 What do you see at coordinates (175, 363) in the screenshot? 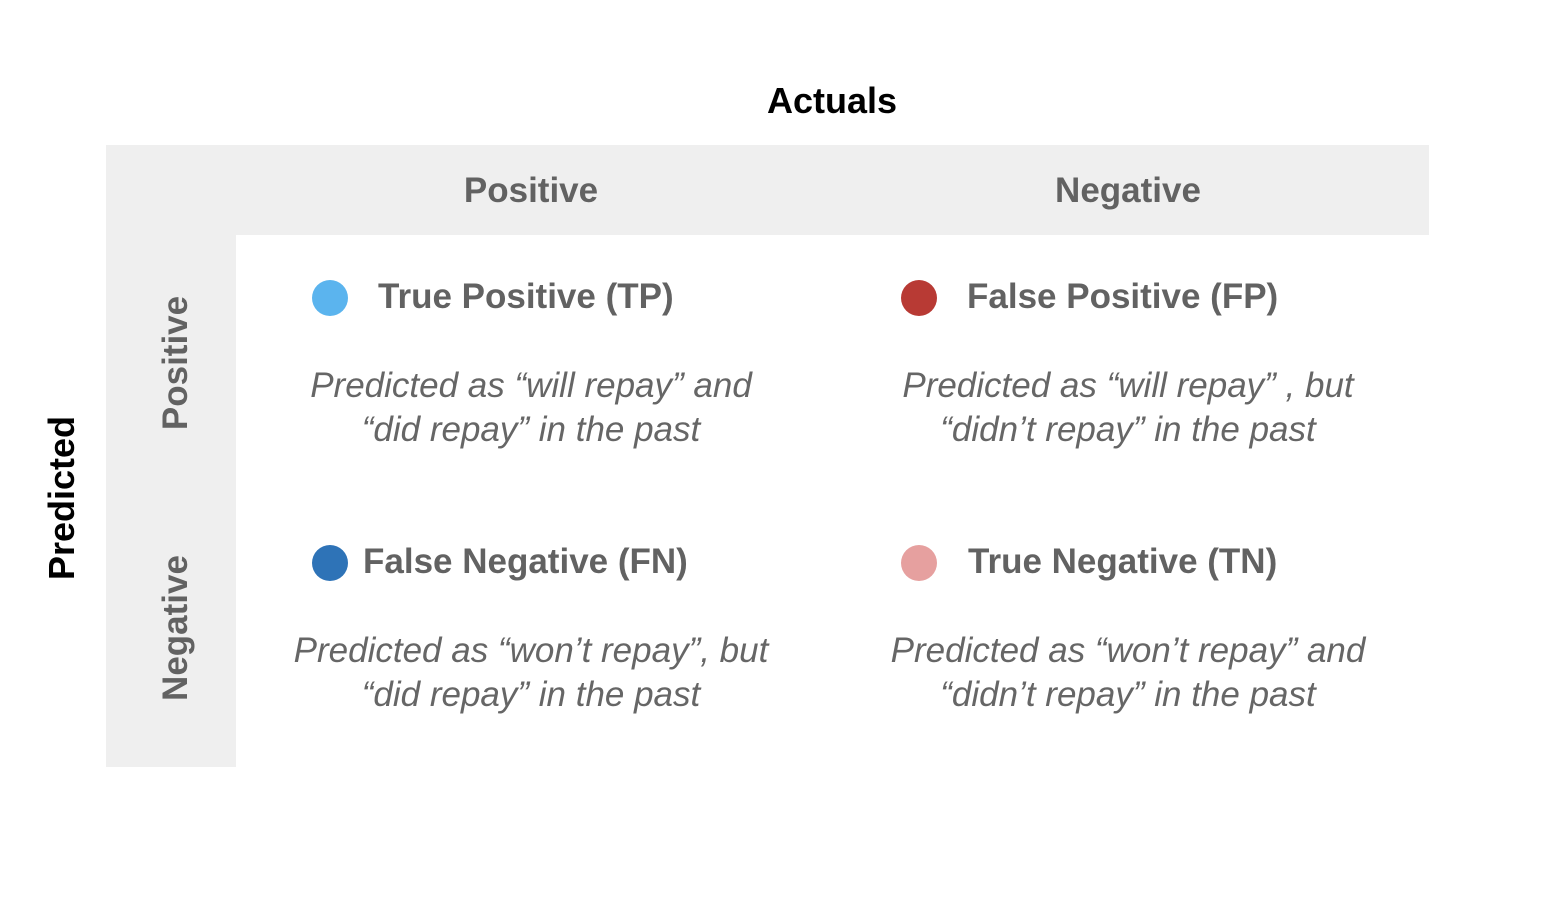
I see `row-header-positive: Positive` at bounding box center [175, 363].